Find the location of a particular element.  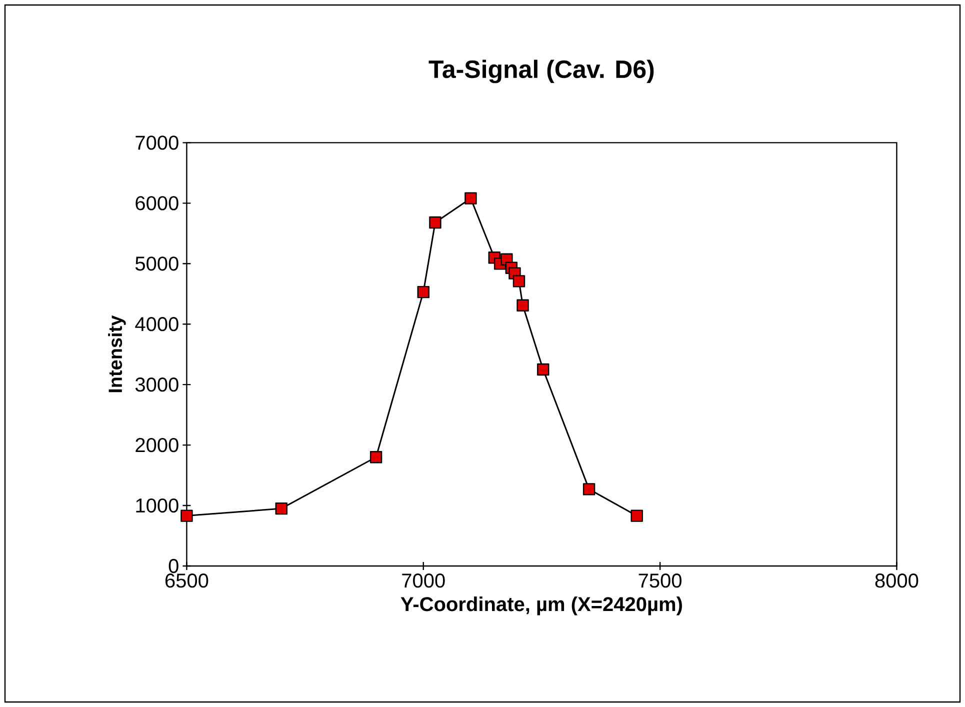

y-tick-label: 7000 is located at coordinates (157, 143).